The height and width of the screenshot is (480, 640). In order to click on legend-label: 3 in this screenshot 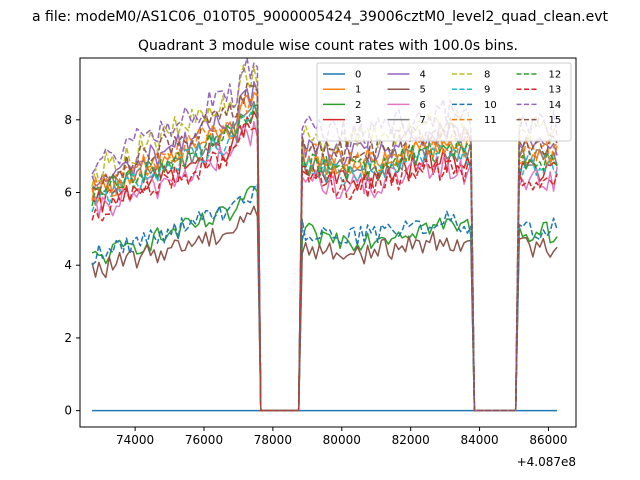, I will do `click(358, 120)`.